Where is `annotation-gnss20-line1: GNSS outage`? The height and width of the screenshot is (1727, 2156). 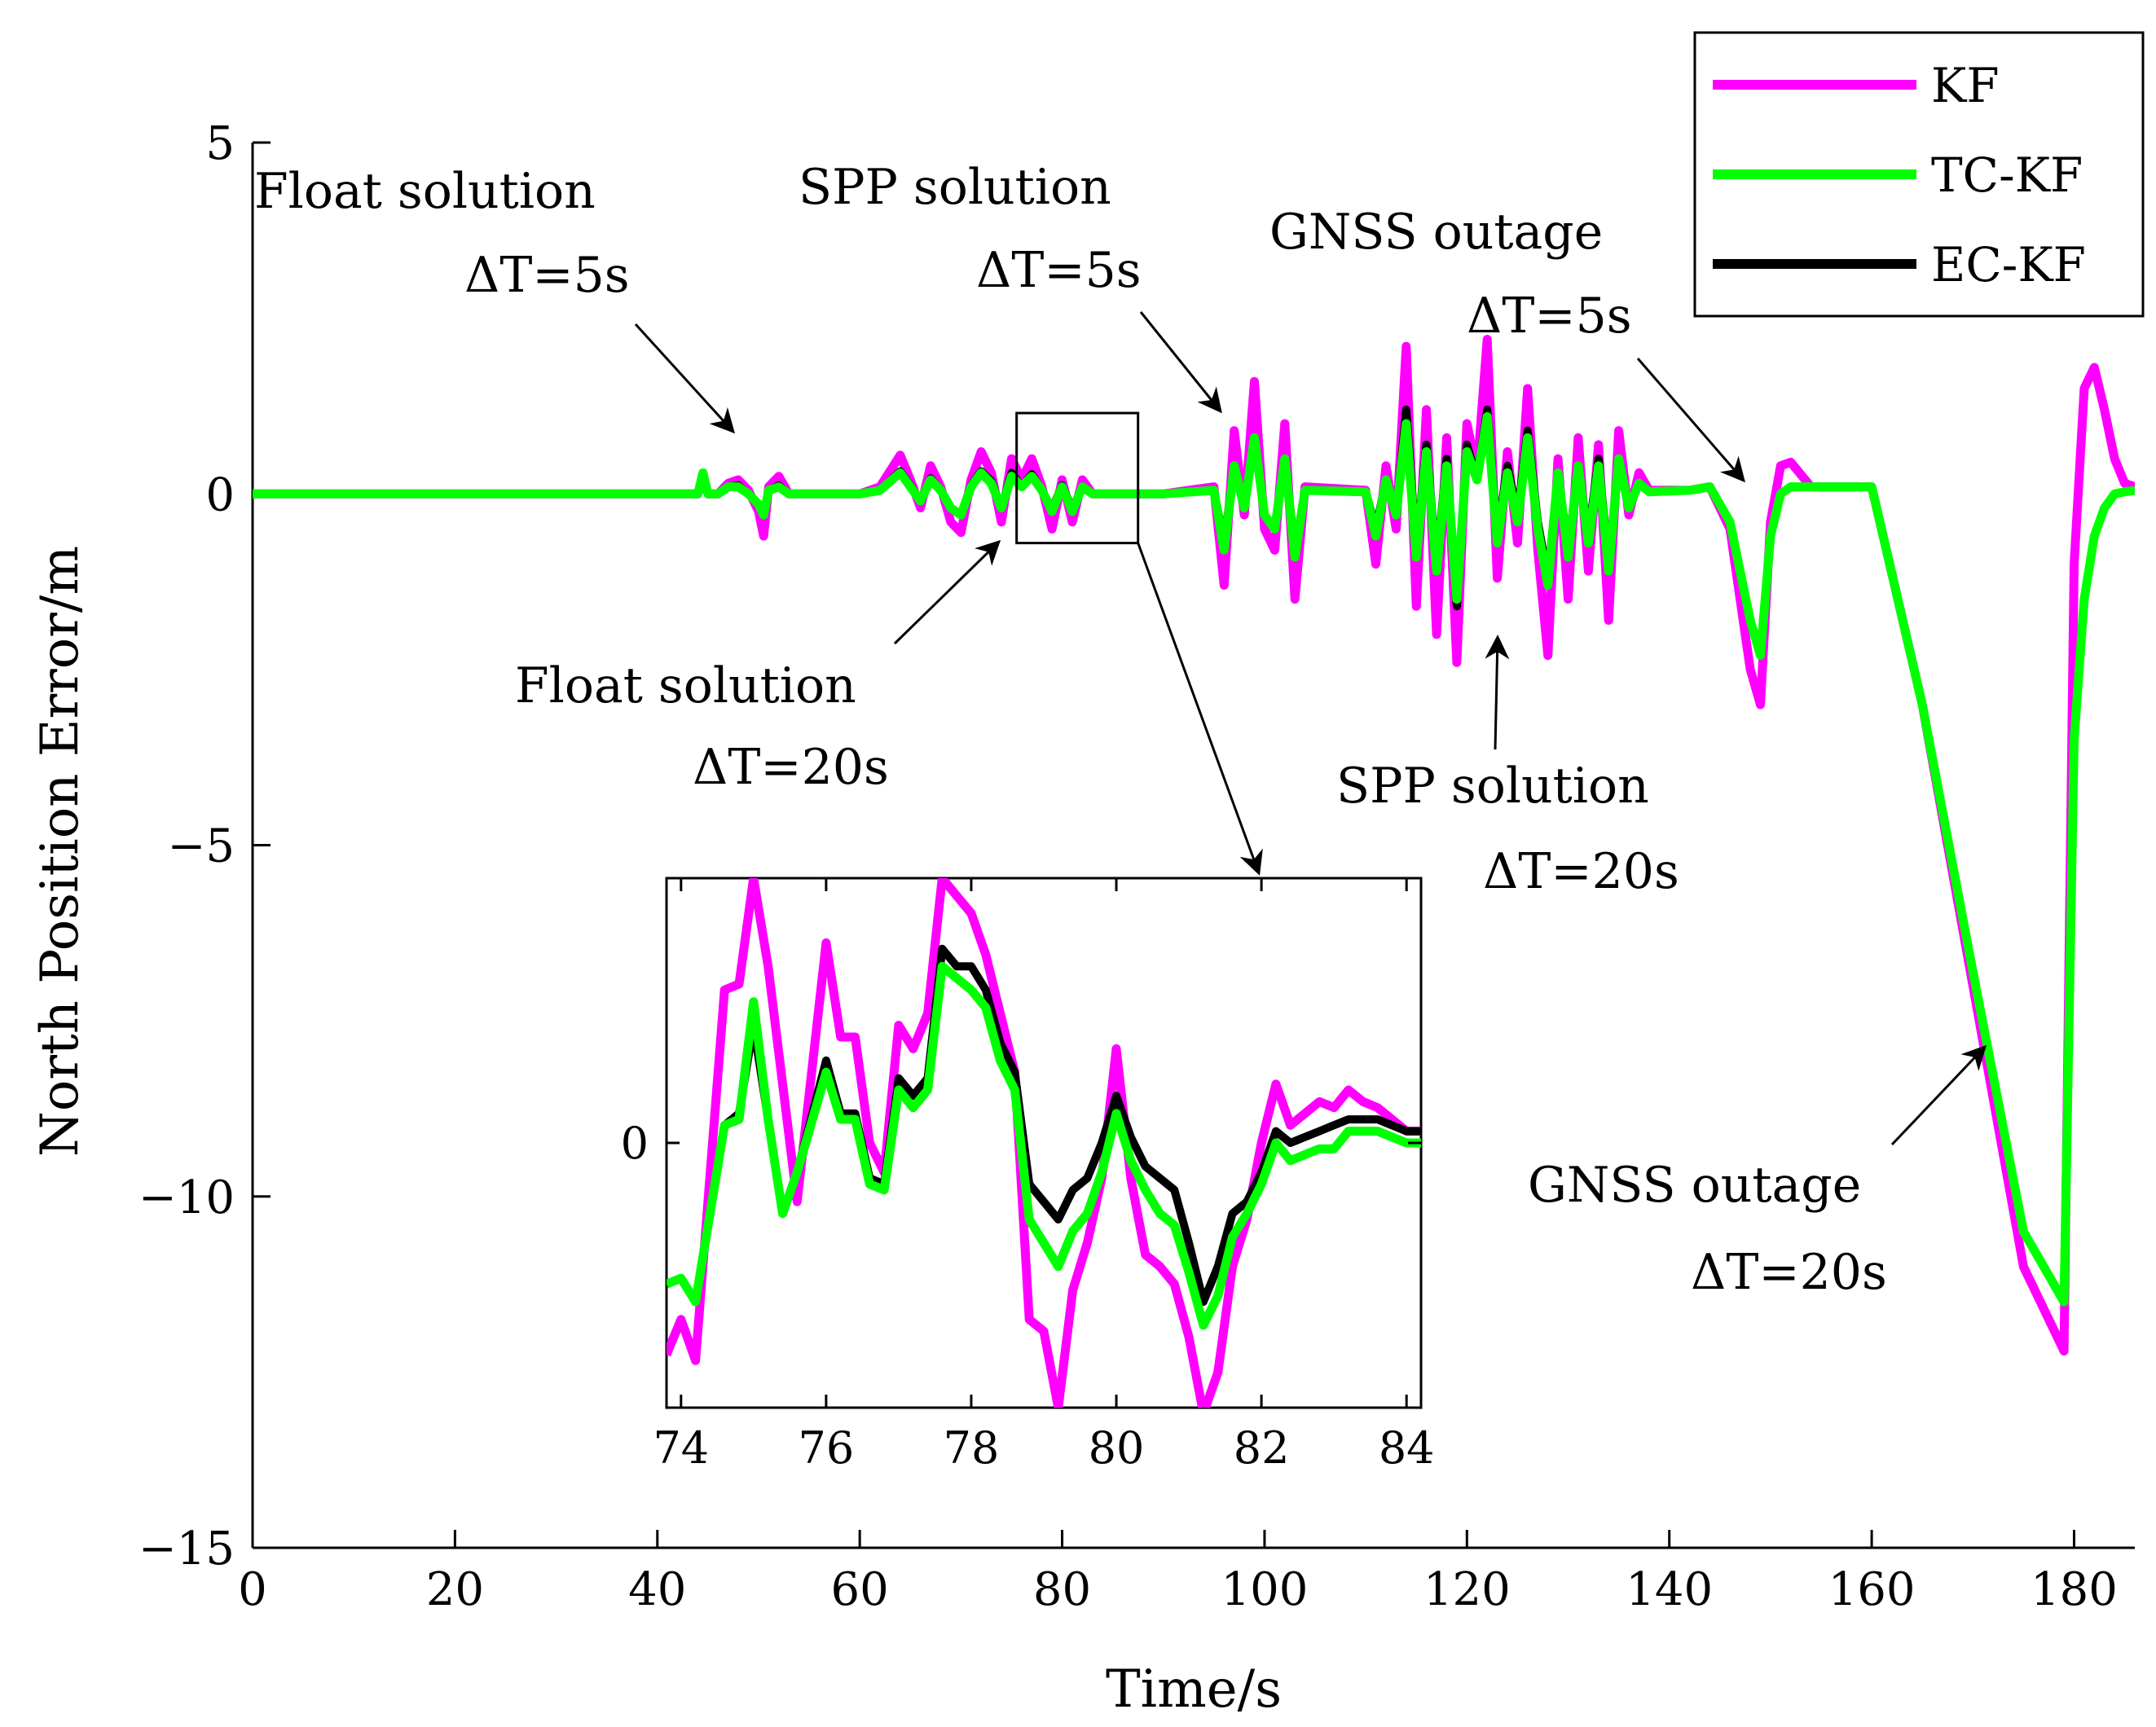
annotation-gnss20-line1: GNSS outage is located at coordinates (1694, 1185).